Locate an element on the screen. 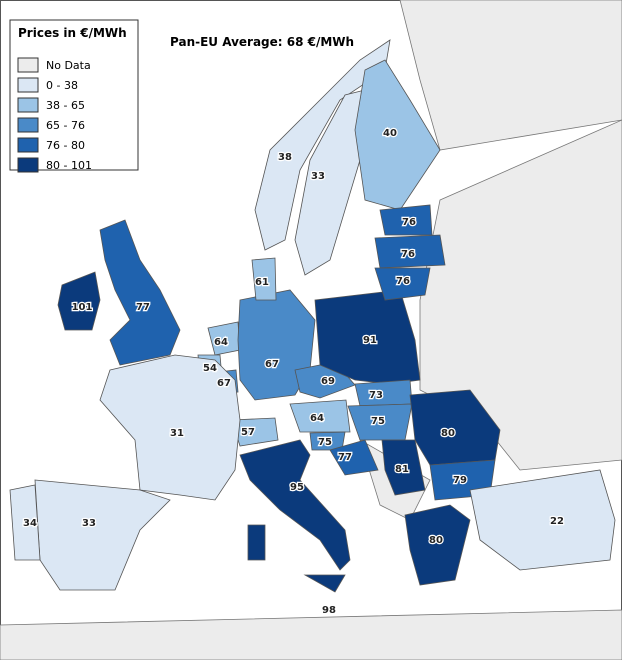  price-label: 95 is located at coordinates (297, 487).